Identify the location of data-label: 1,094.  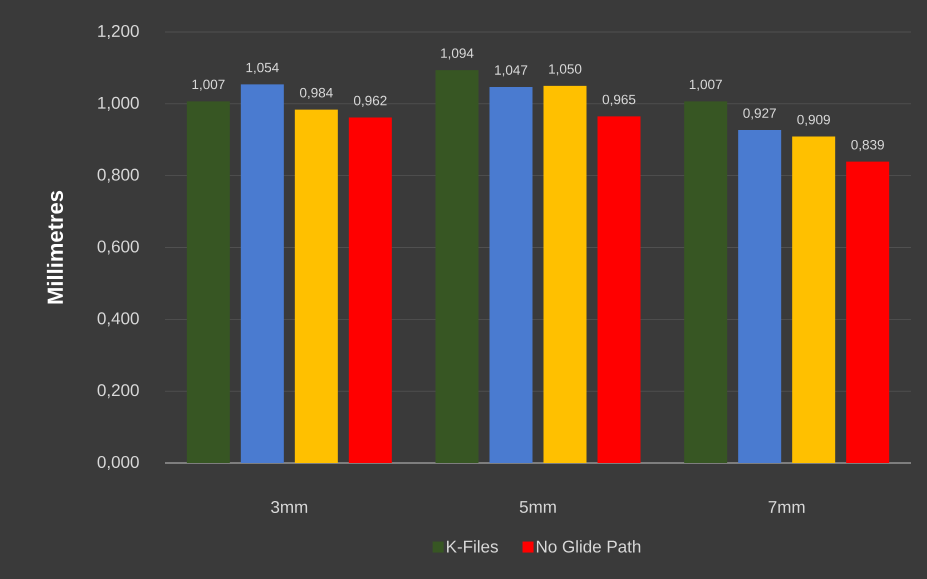
(457, 54).